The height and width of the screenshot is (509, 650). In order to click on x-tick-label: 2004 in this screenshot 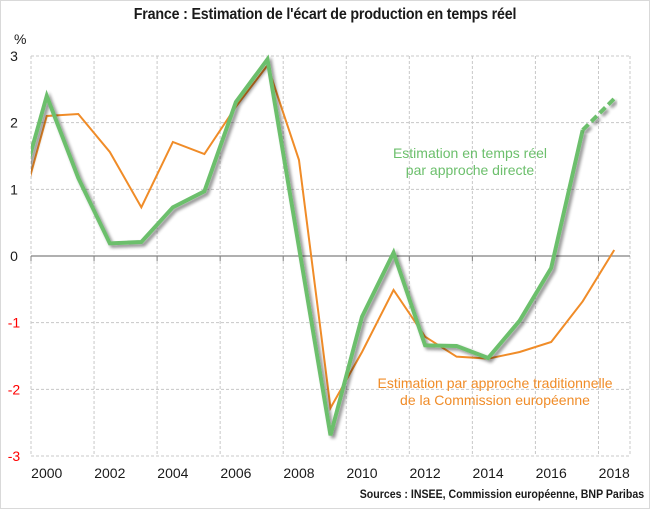, I will do `click(172, 473)`.